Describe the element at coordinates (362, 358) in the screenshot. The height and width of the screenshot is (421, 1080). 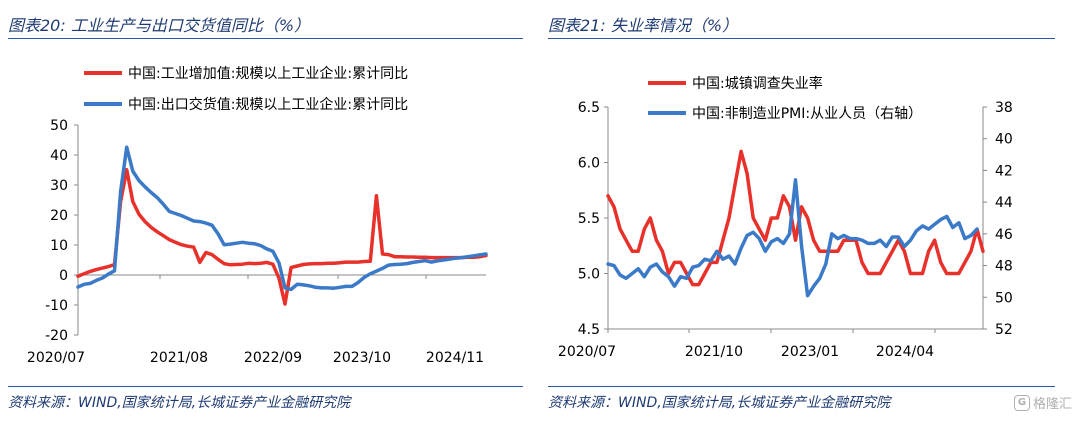
I see `left-x-tick-label: 2023/10` at that location.